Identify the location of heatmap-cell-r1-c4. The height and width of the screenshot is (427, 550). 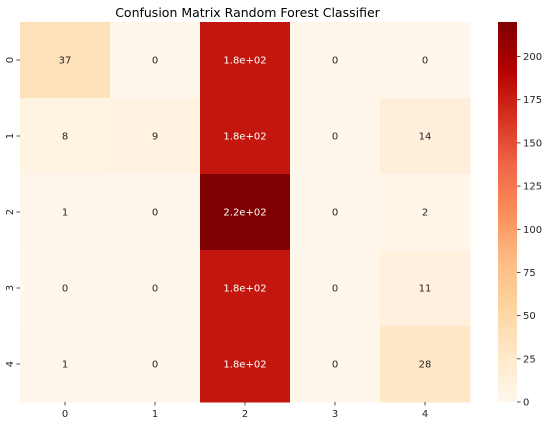
(425, 136).